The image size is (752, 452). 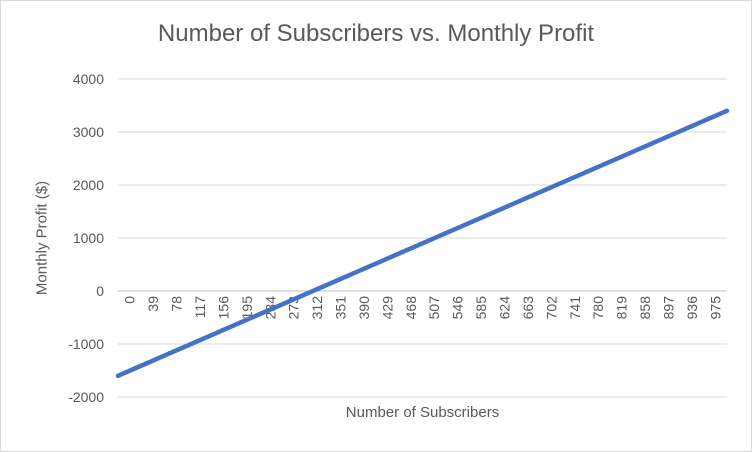 What do you see at coordinates (317, 308) in the screenshot?
I see `x-tick-label: 312` at bounding box center [317, 308].